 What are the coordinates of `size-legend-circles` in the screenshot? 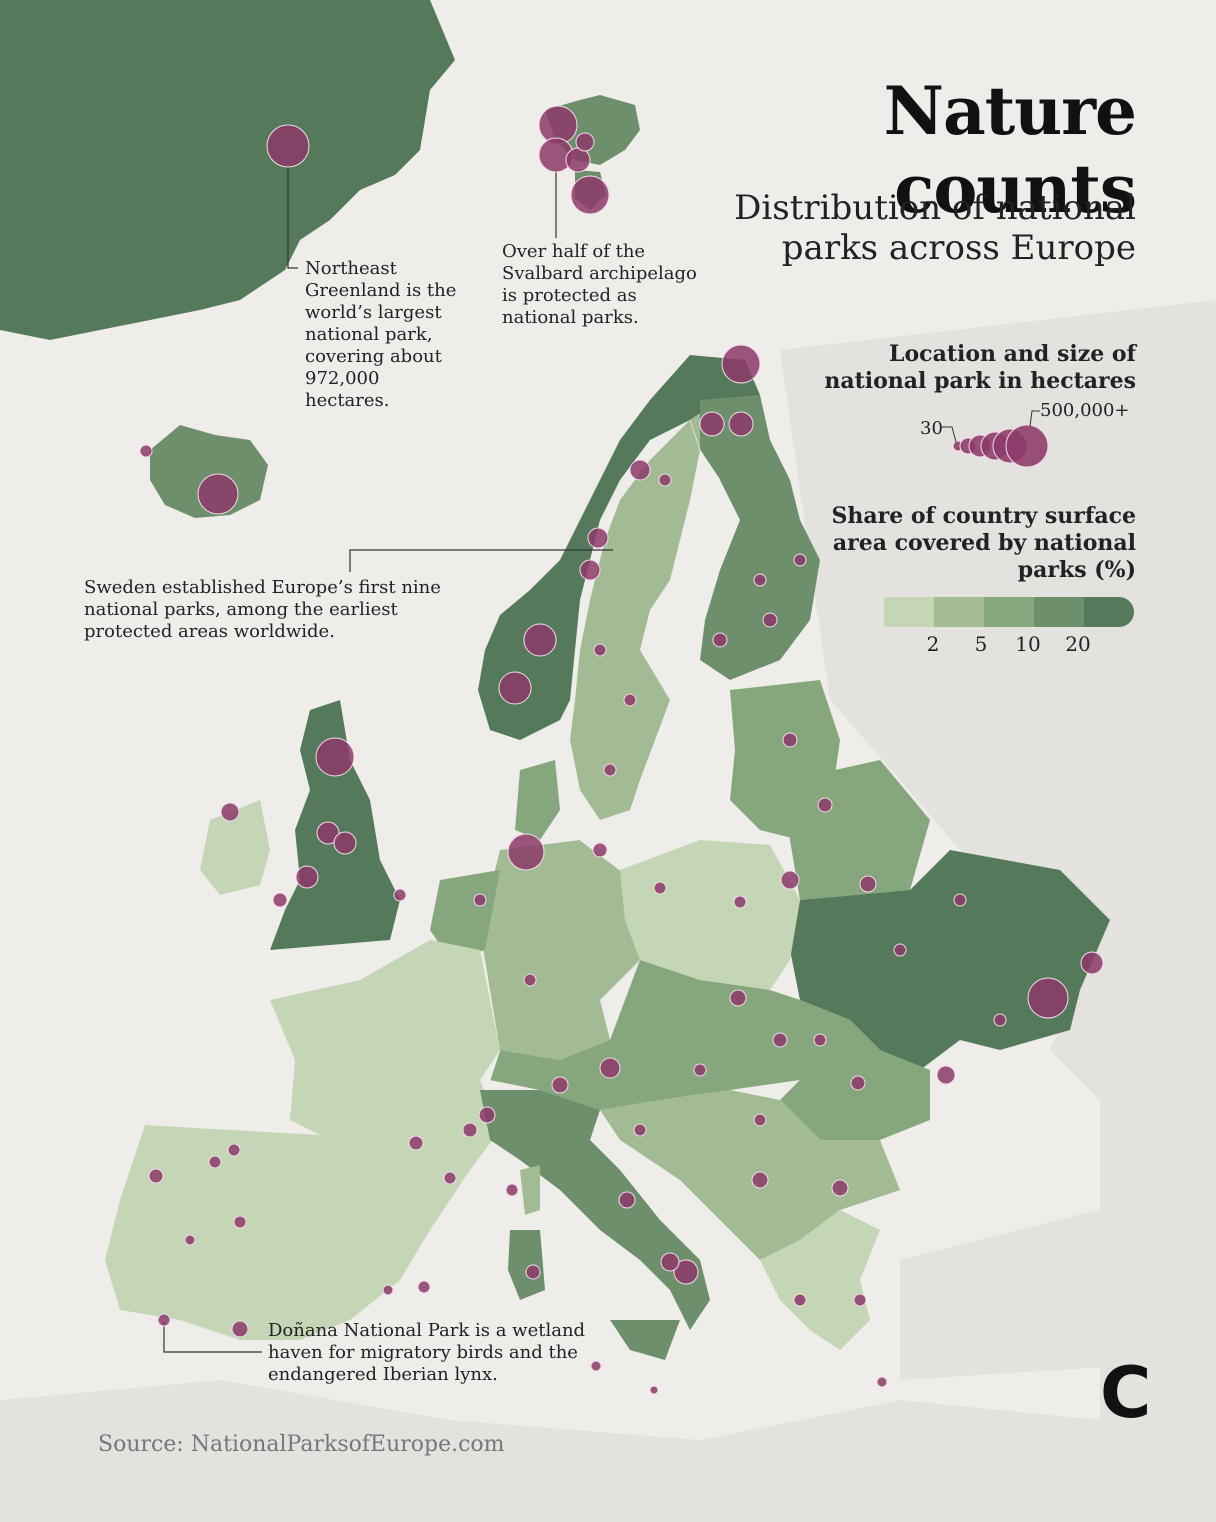 It's located at (1000, 446).